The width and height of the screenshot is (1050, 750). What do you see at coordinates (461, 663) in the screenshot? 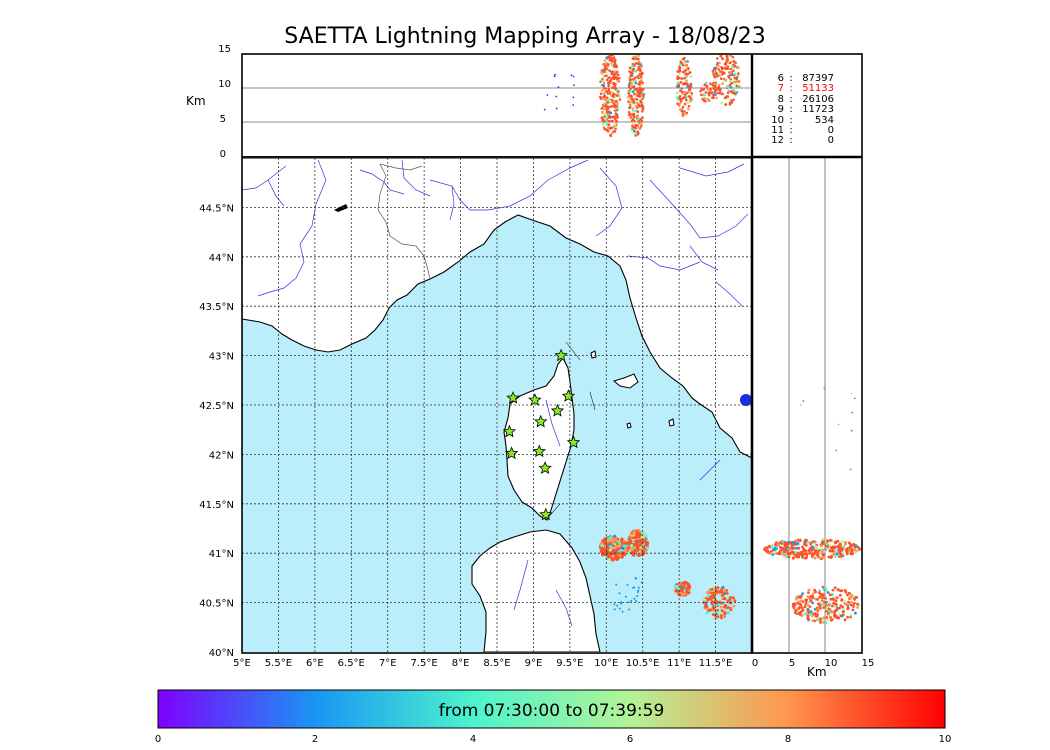
I see `lon-tick-label: 8°E` at bounding box center [461, 663].